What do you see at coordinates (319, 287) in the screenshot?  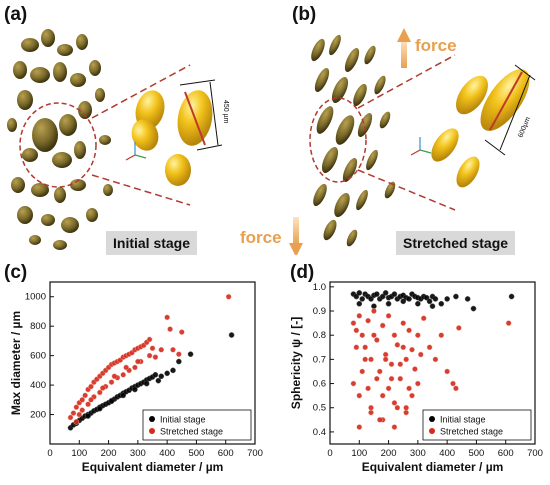 I see `y-tick-label: 1.0` at bounding box center [319, 287].